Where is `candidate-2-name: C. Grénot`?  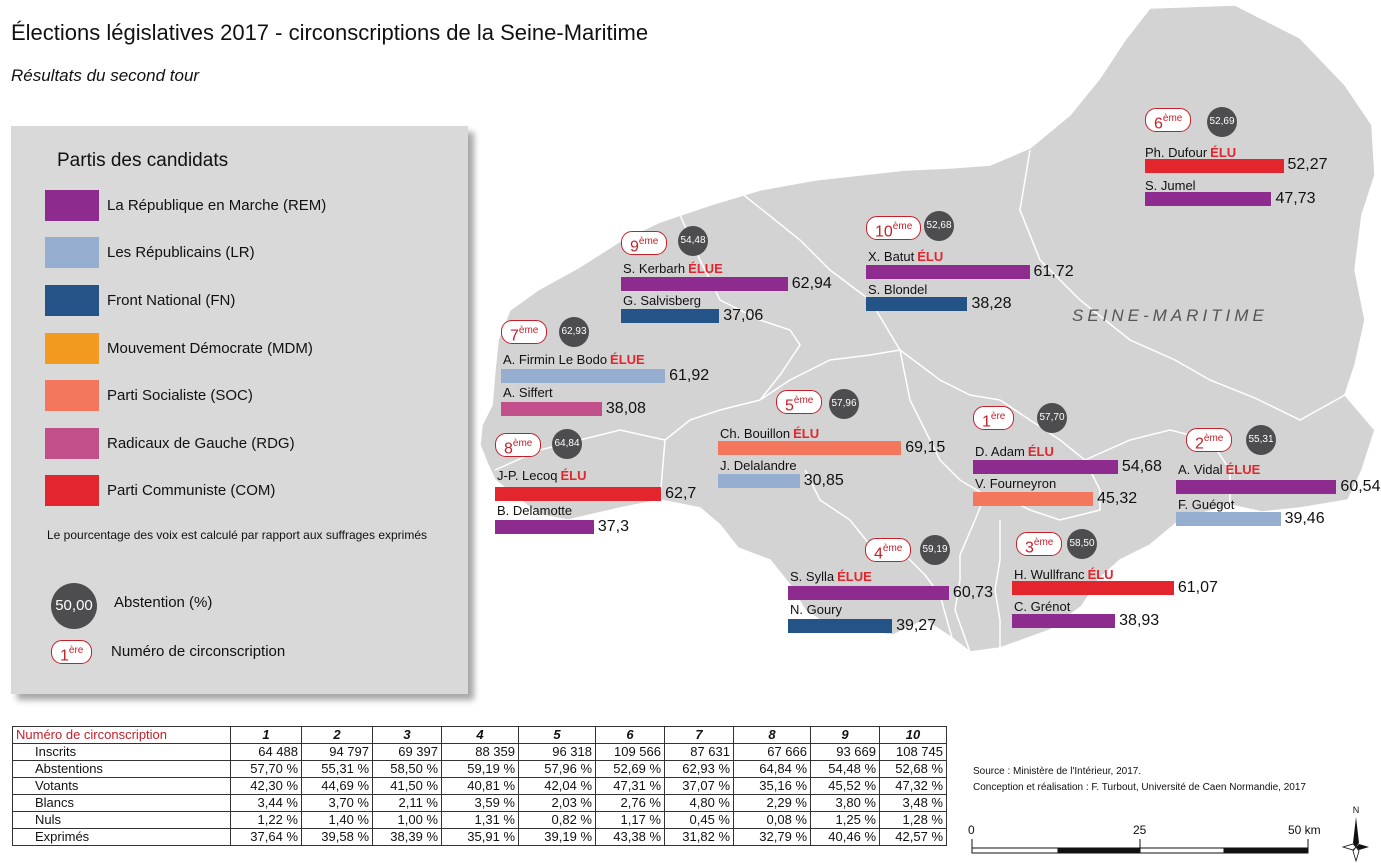 candidate-2-name: C. Grénot is located at coordinates (1042, 606).